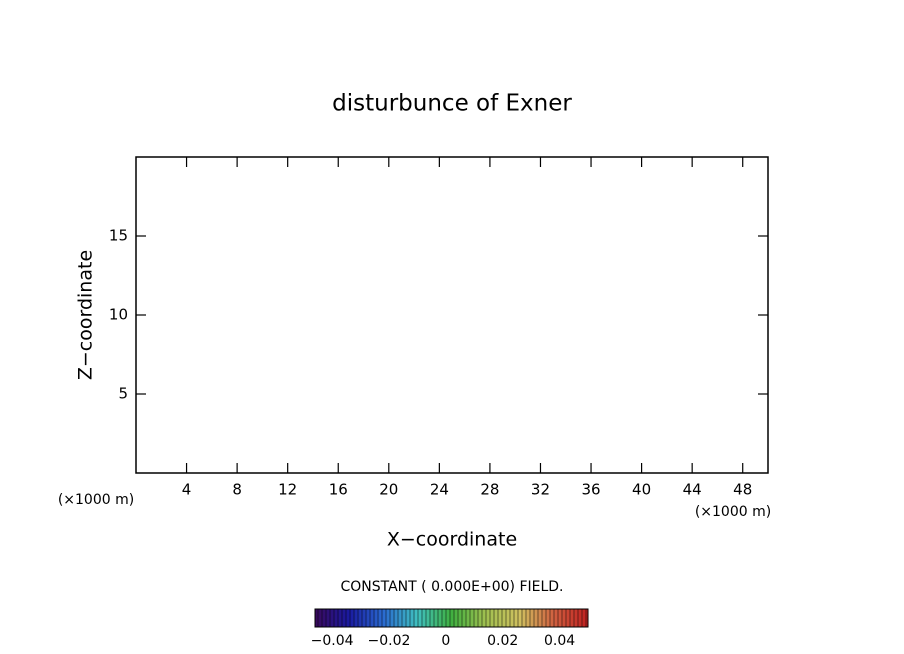 The image size is (904, 654). What do you see at coordinates (692, 490) in the screenshot?
I see `x-tick-label: 44` at bounding box center [692, 490].